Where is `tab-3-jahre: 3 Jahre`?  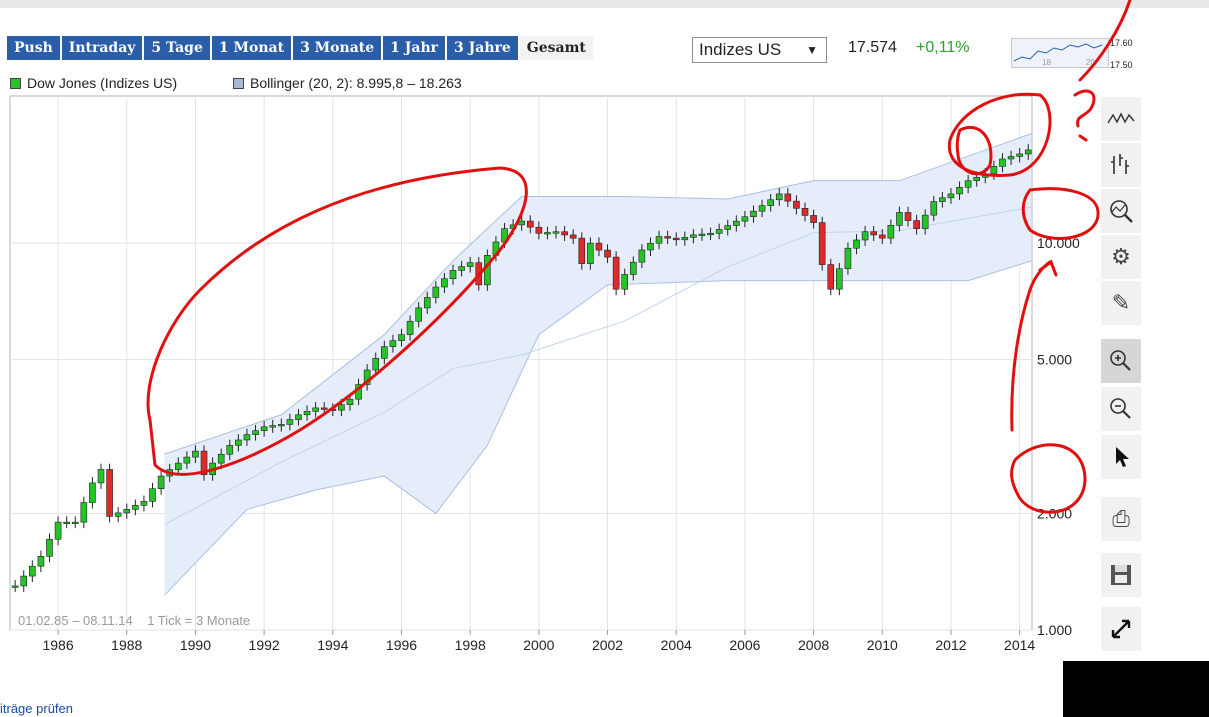 tab-3-jahre: 3 Jahre is located at coordinates (482, 48).